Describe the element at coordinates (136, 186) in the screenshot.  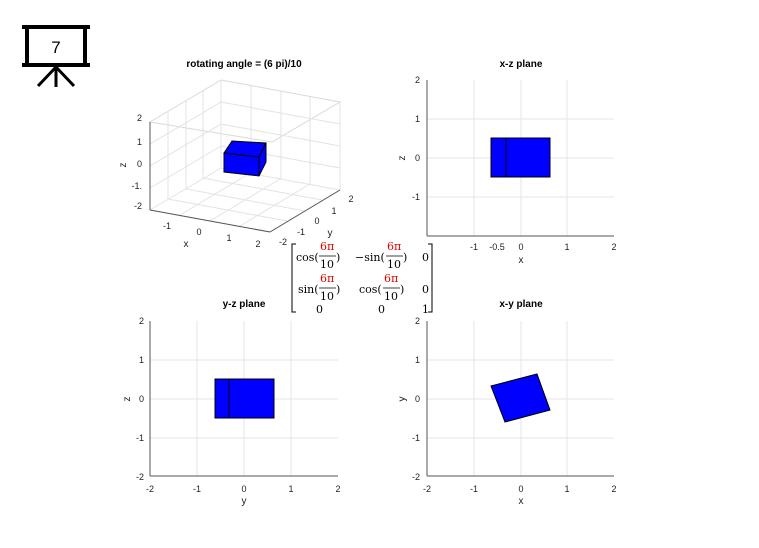
I see `z-tick-label: -1.` at that location.